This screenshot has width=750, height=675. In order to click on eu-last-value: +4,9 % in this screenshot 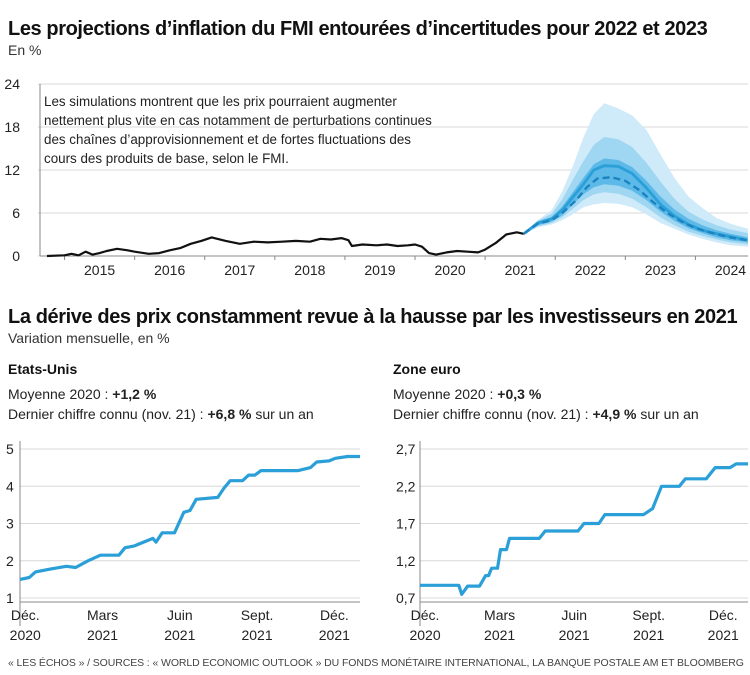, I will do `click(614, 414)`.